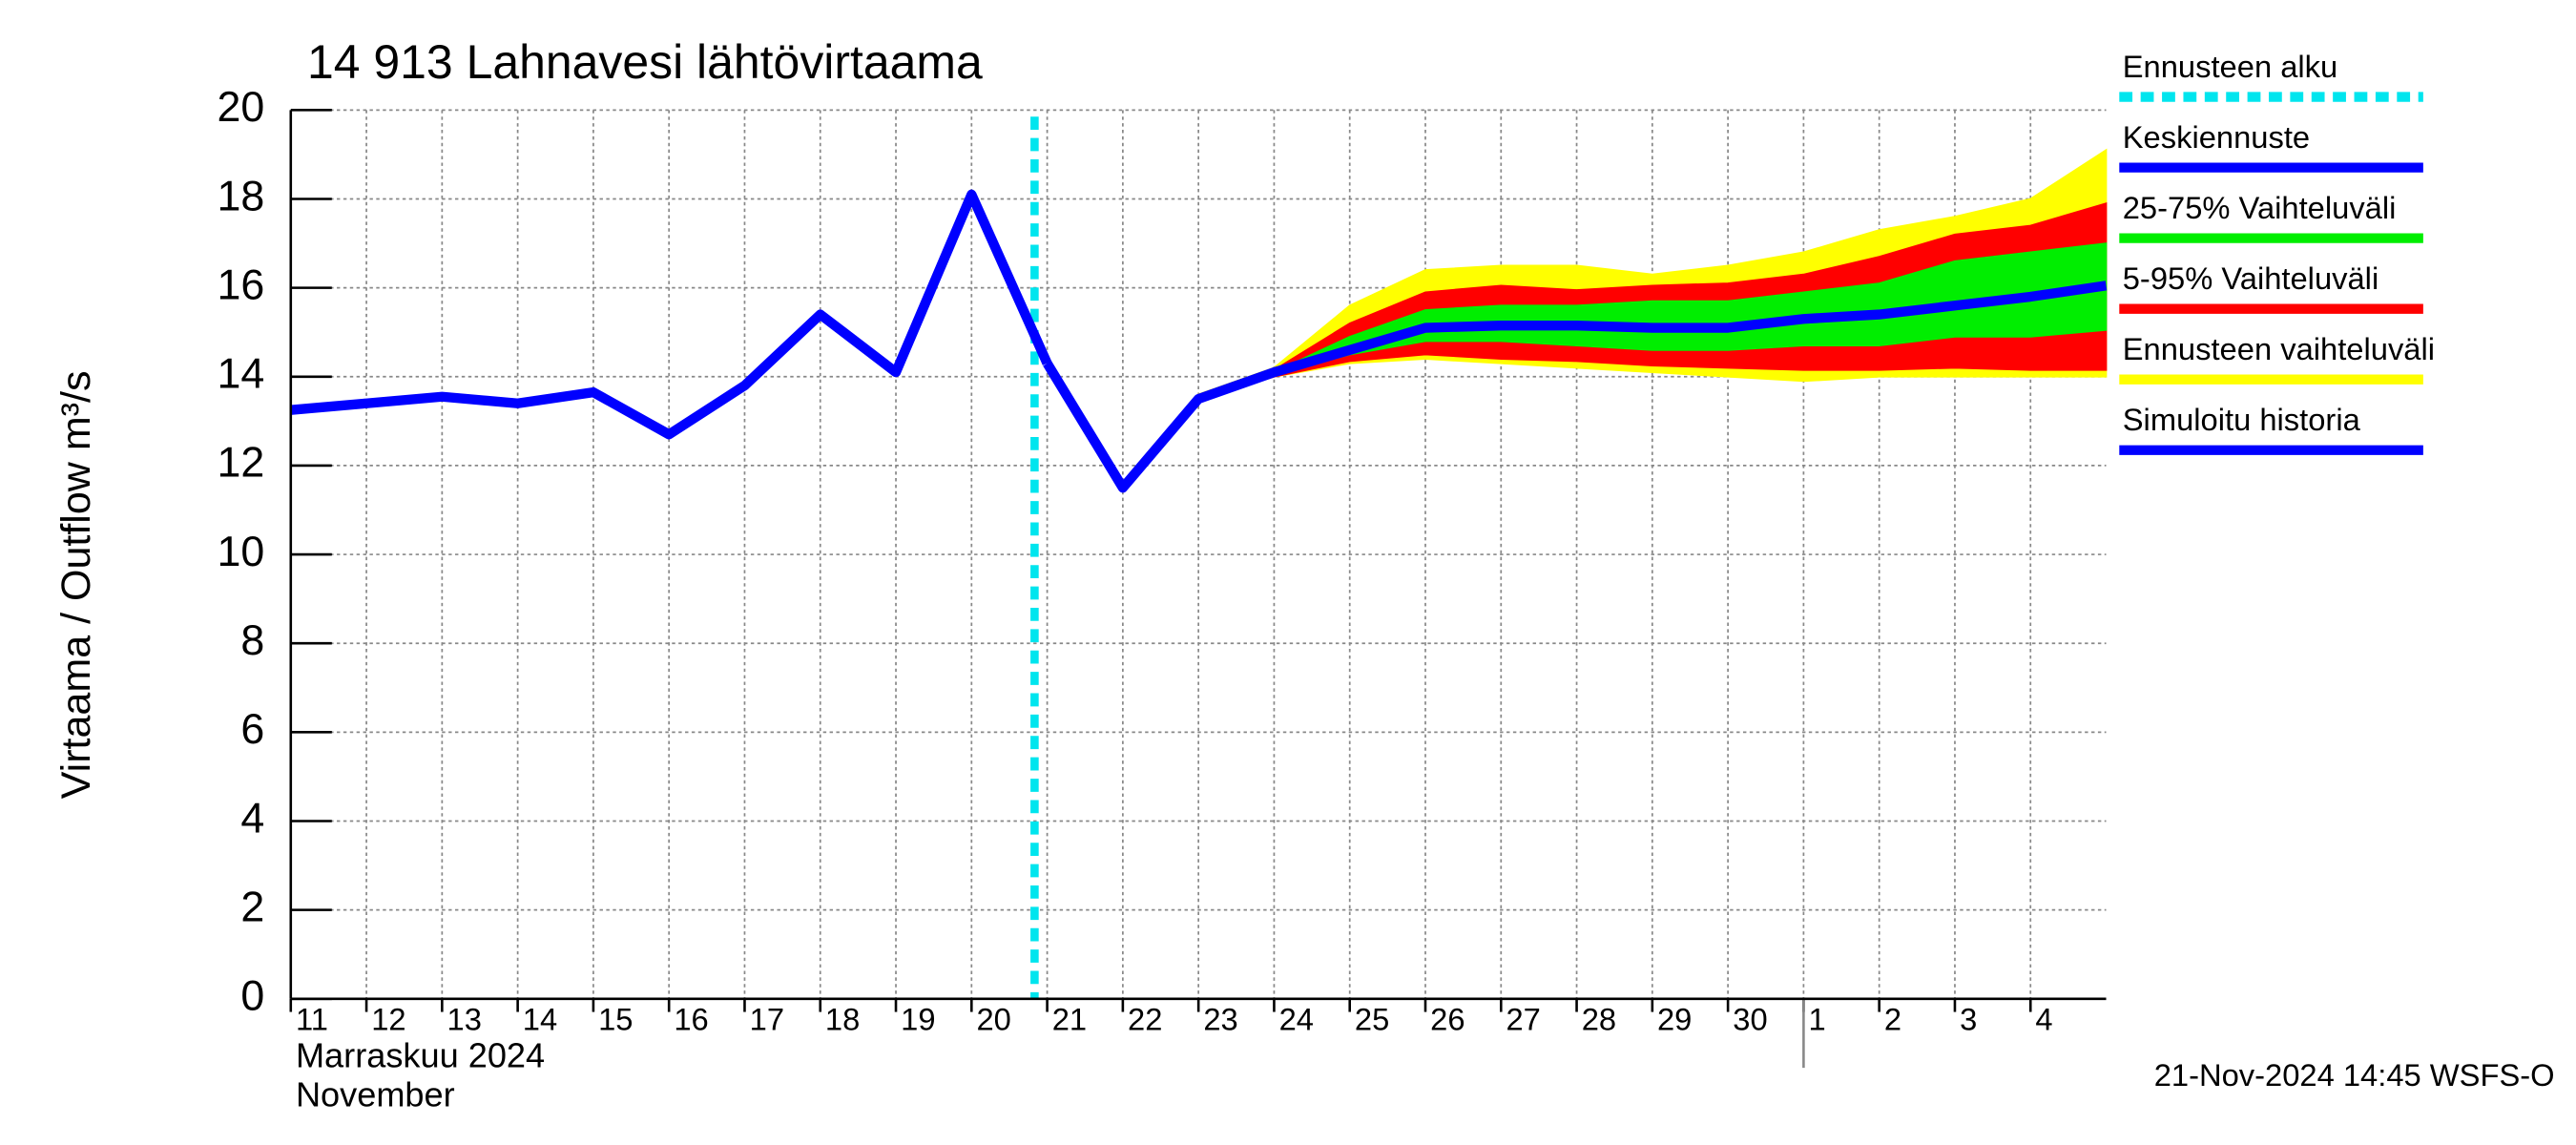  What do you see at coordinates (1968, 1019) in the screenshot?
I see `x-tick-label: 3` at bounding box center [1968, 1019].